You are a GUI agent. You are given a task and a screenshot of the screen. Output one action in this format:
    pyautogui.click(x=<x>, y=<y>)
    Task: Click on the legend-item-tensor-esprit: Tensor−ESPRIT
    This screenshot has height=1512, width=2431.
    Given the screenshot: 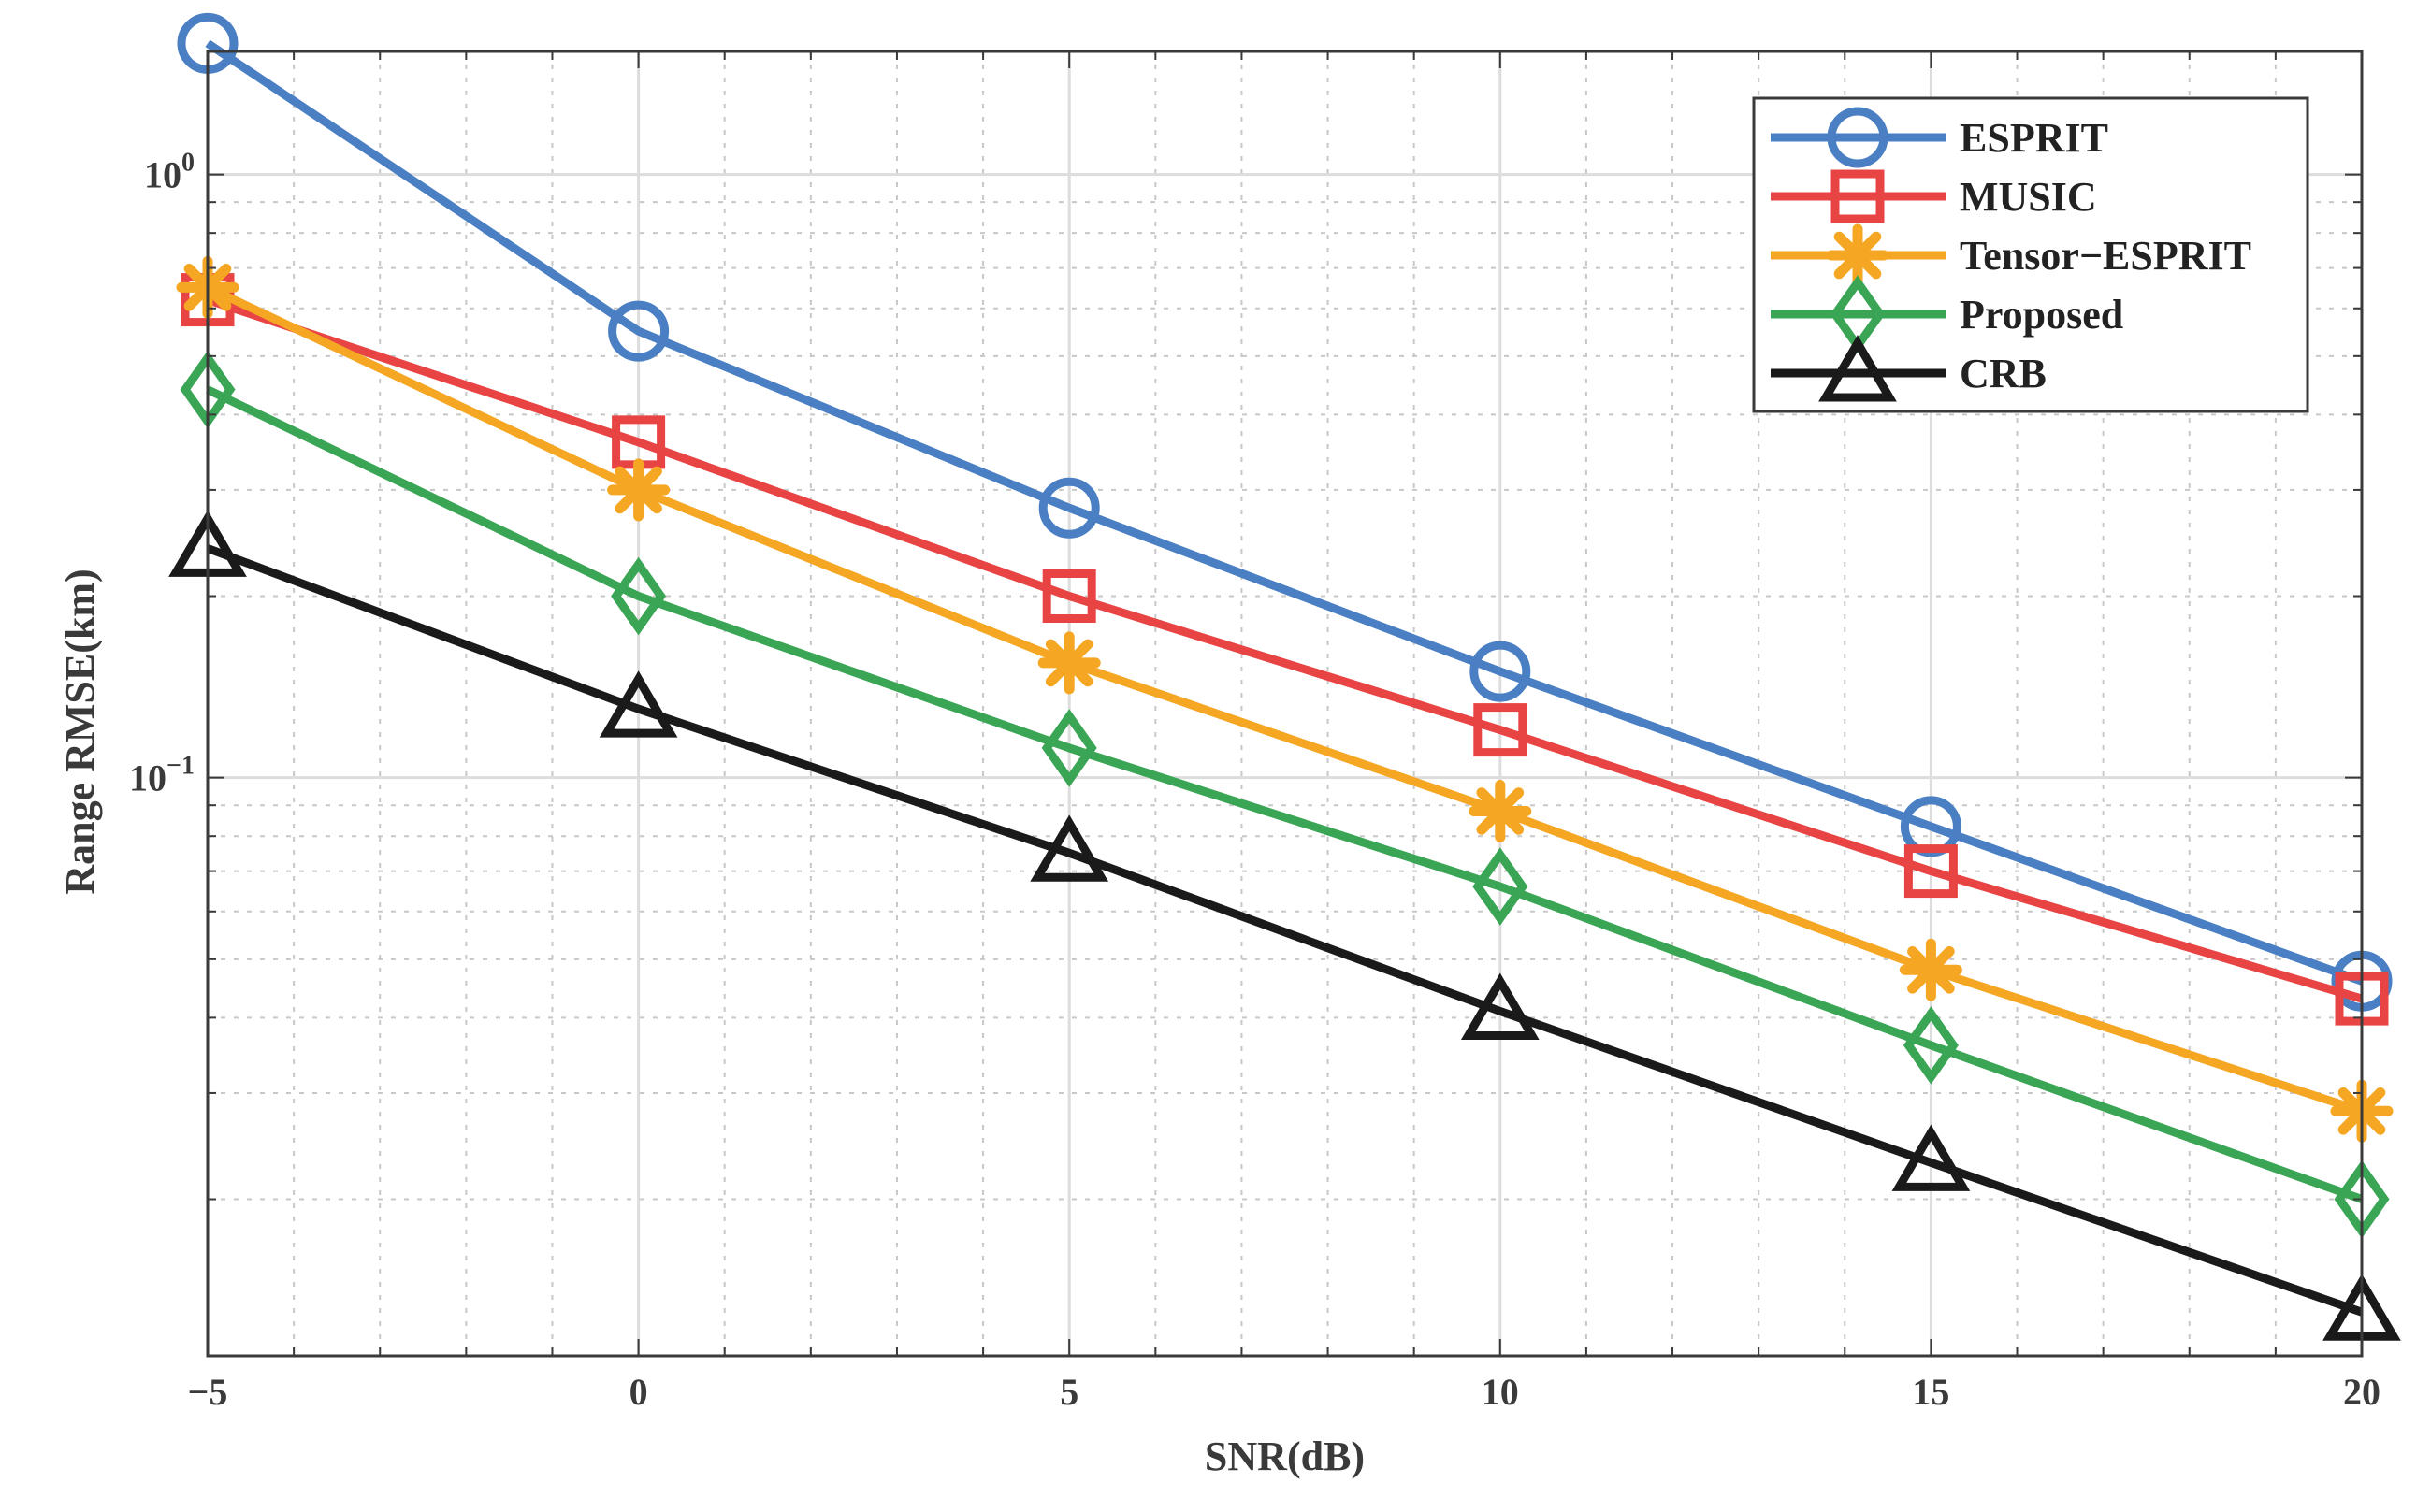 What is the action you would take?
    pyautogui.click(x=2011, y=255)
    